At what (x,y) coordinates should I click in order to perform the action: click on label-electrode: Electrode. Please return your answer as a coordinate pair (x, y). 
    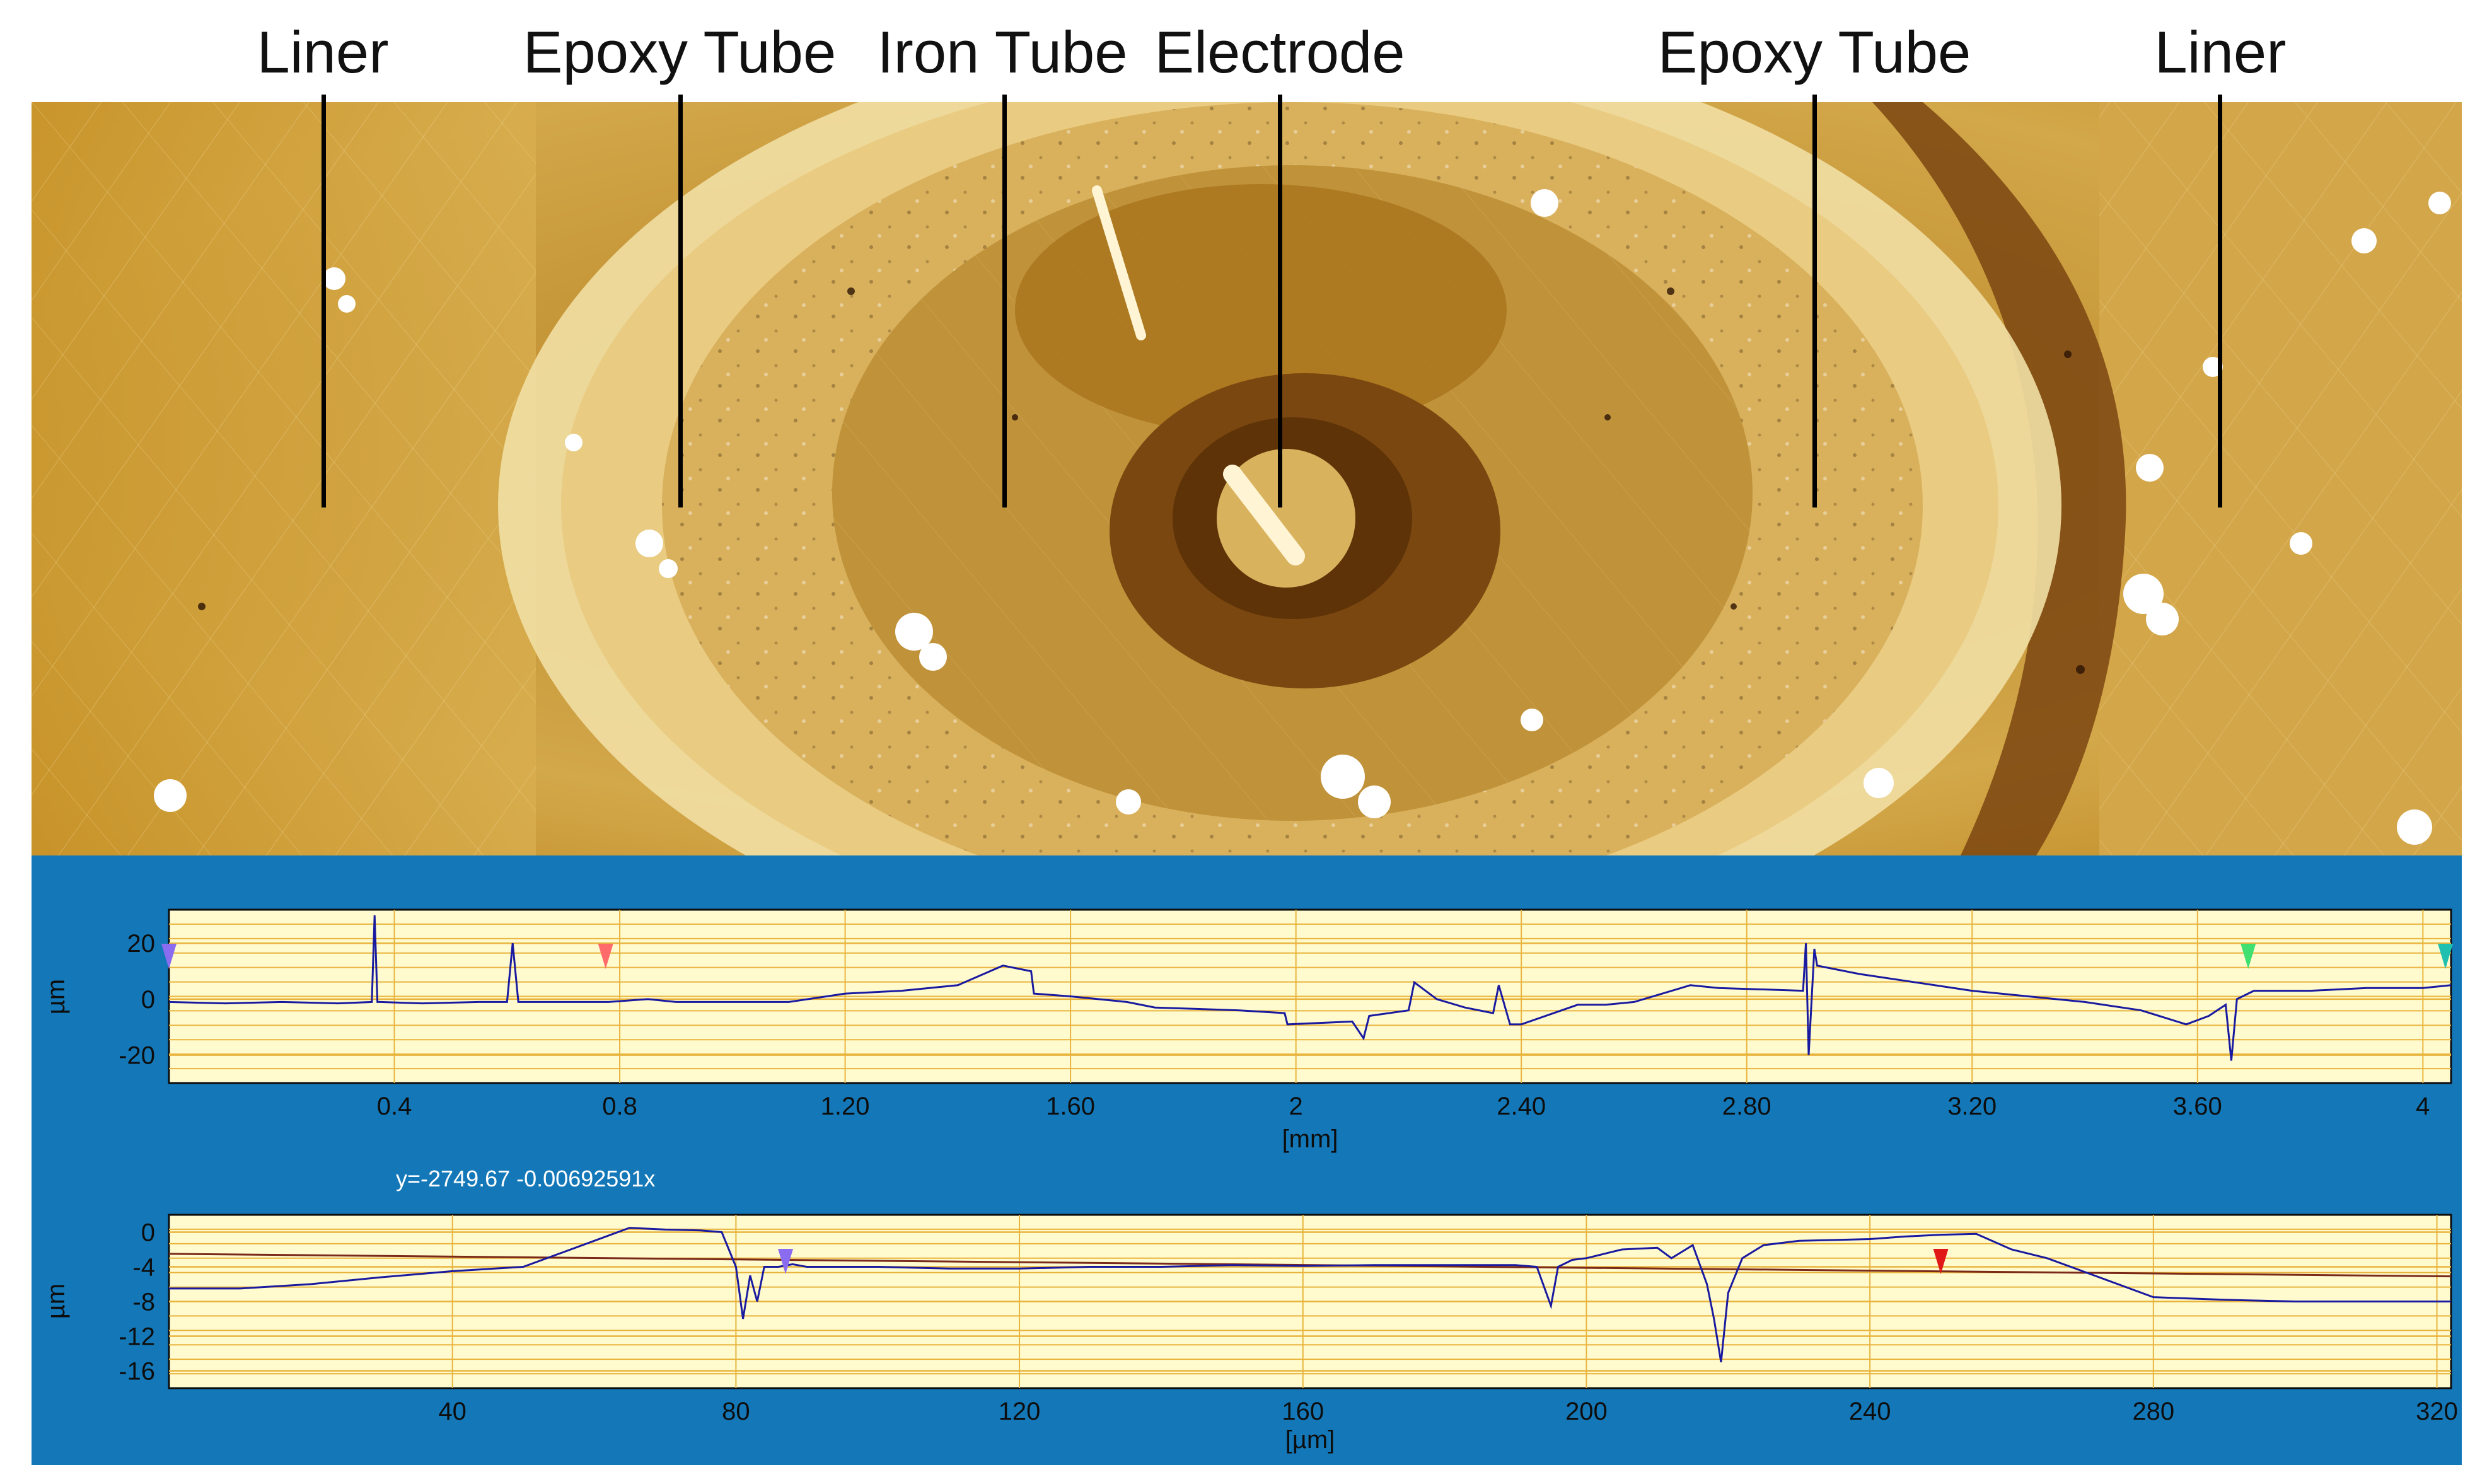
    Looking at the image, I should click on (1279, 52).